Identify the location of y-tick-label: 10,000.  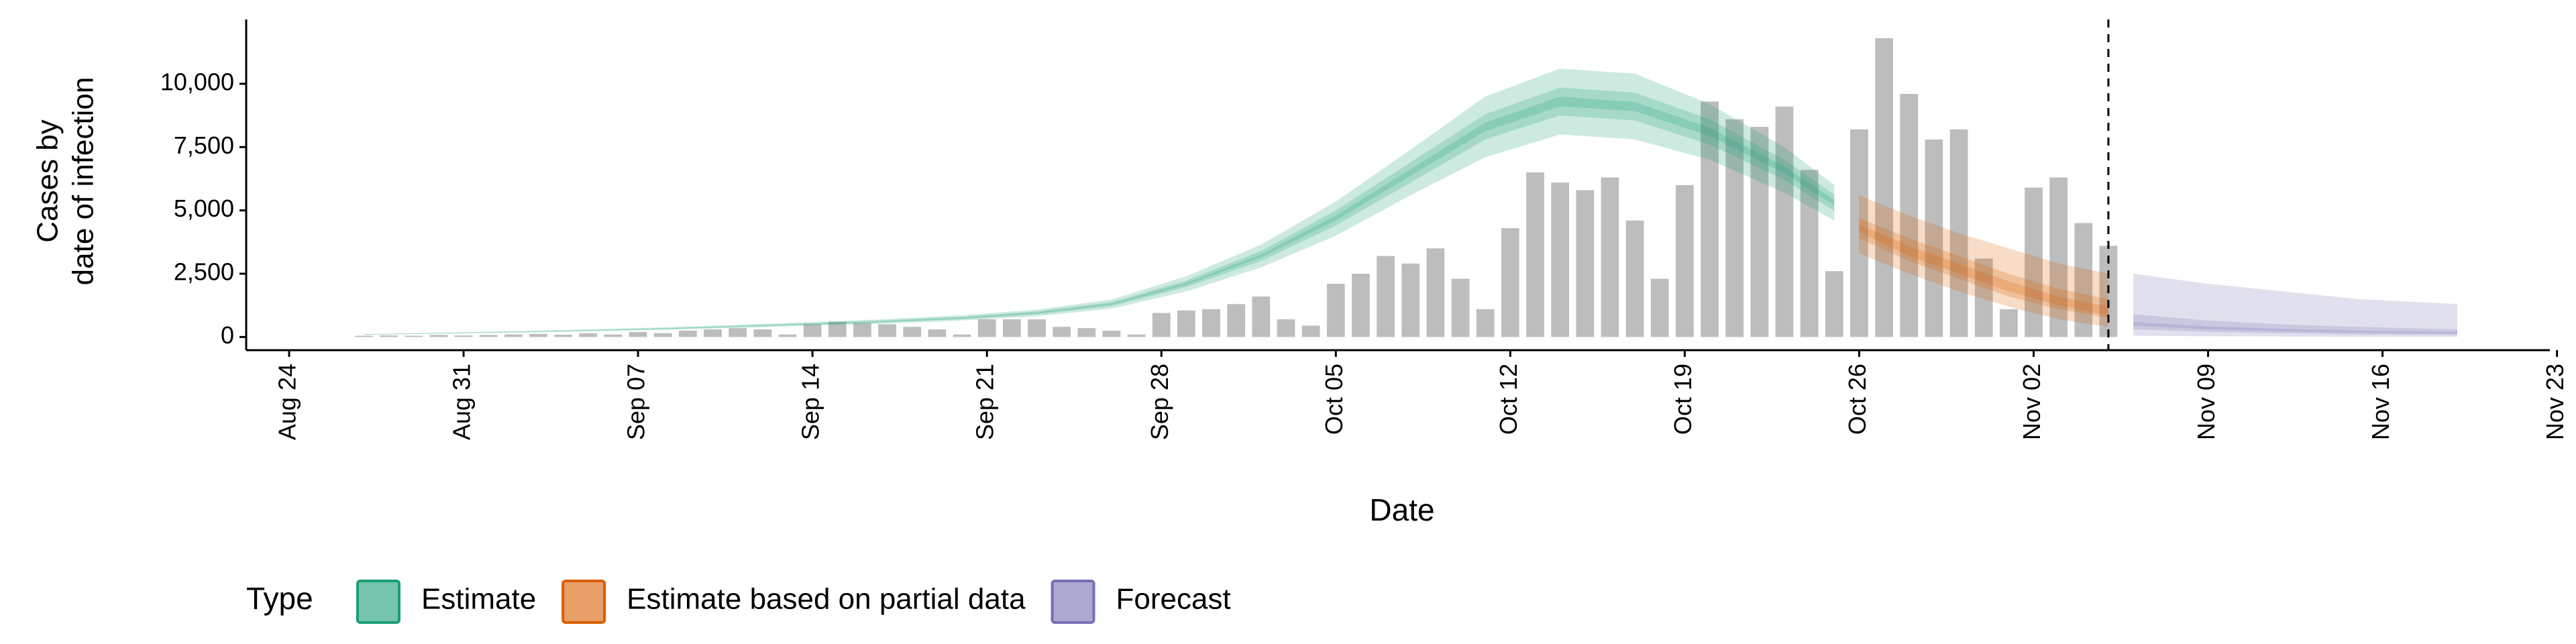
(197, 81).